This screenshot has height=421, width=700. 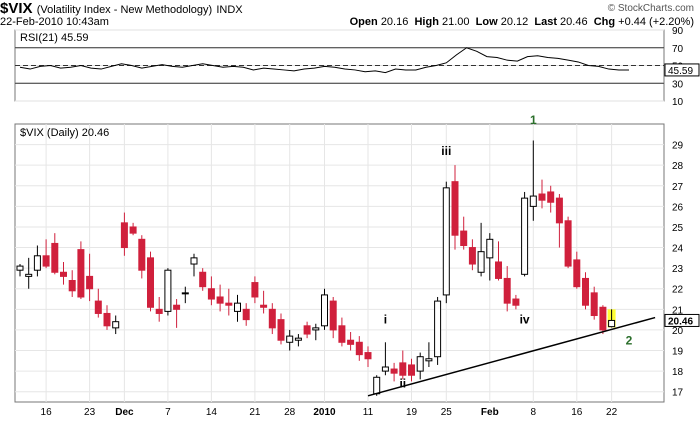 What do you see at coordinates (64, 133) in the screenshot?
I see `price-title: $VIX (Daily) 20.46` at bounding box center [64, 133].